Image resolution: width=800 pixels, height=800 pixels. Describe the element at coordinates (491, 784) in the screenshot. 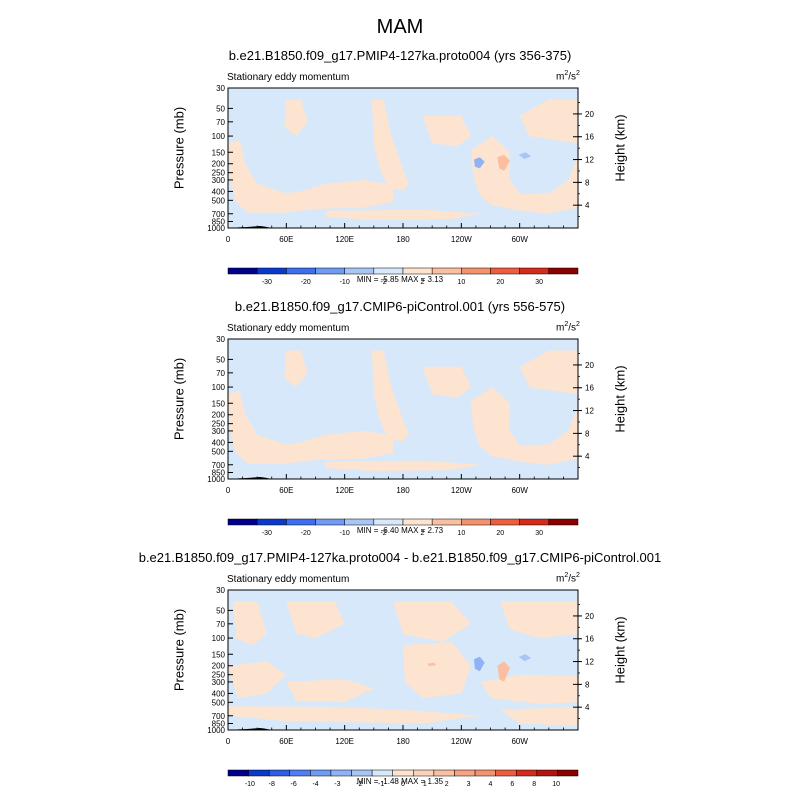

I see `colorbar-label: 4` at that location.